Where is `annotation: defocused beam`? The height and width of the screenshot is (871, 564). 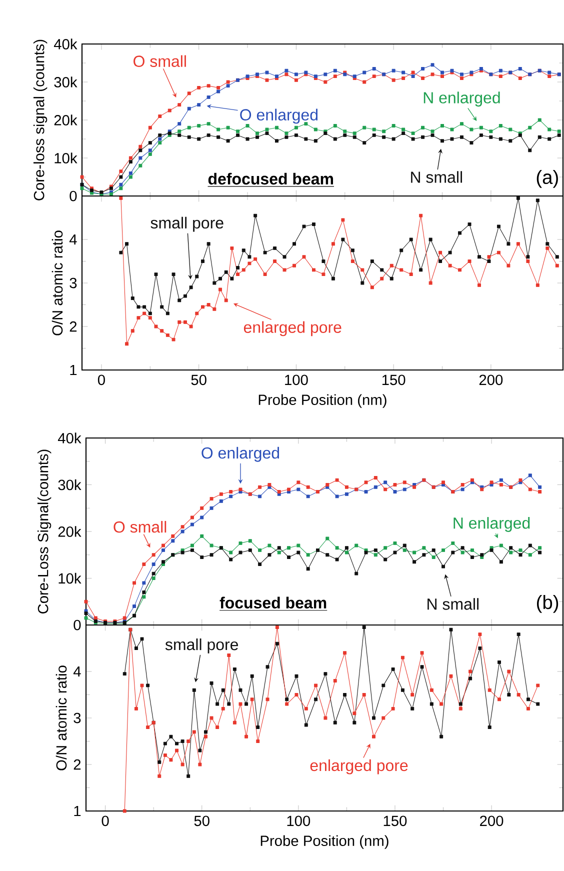
annotation: defocused beam is located at coordinates (271, 178).